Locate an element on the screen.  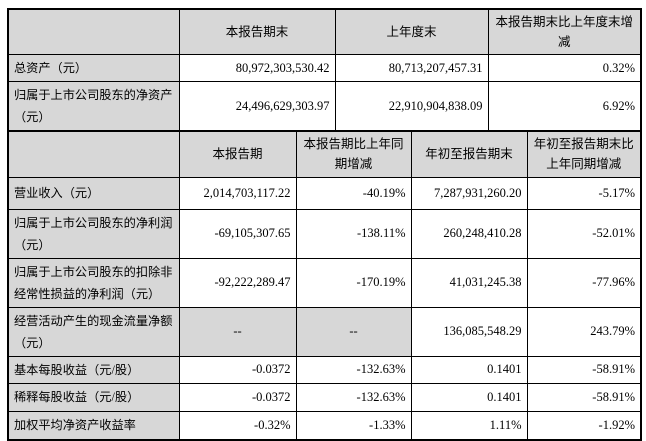
row-label-net-profit: 归属于上市公司股东的净利润（元） is located at coordinates (93, 233).